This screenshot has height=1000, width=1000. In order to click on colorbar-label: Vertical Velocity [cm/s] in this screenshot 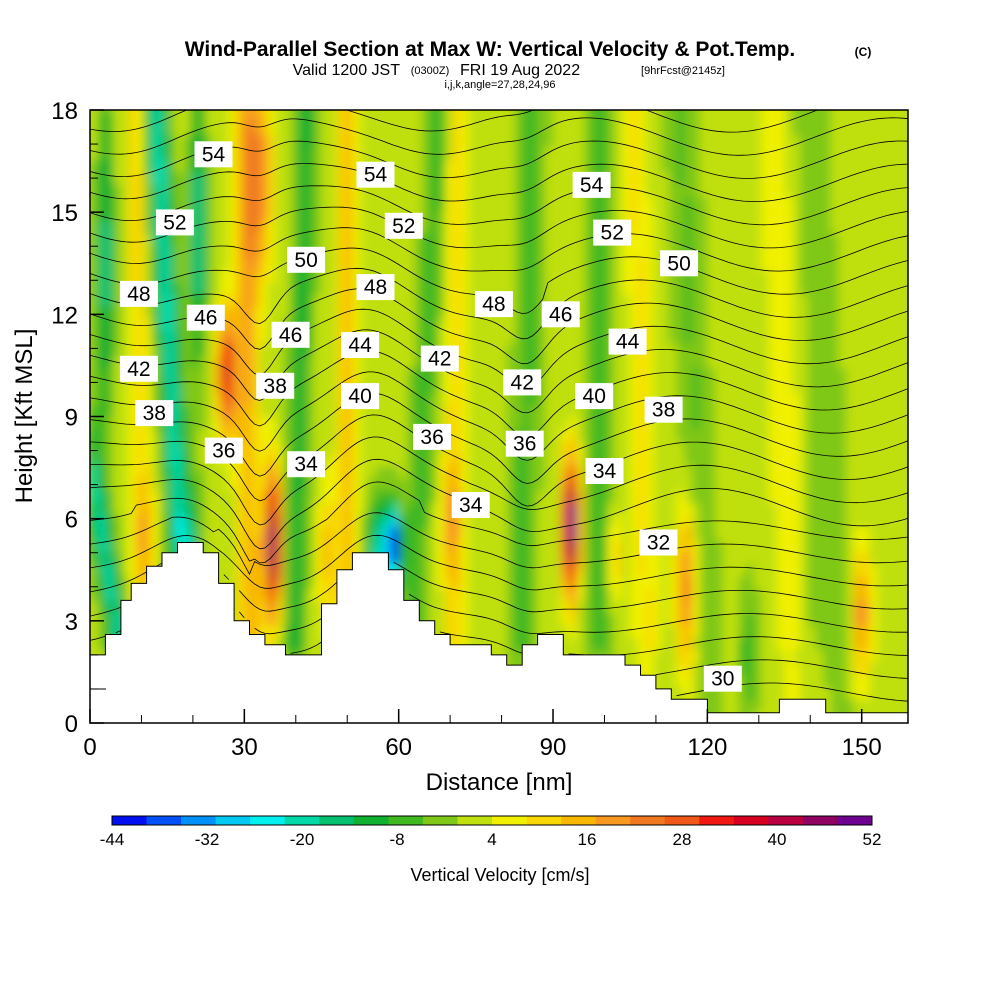, I will do `click(499, 875)`.